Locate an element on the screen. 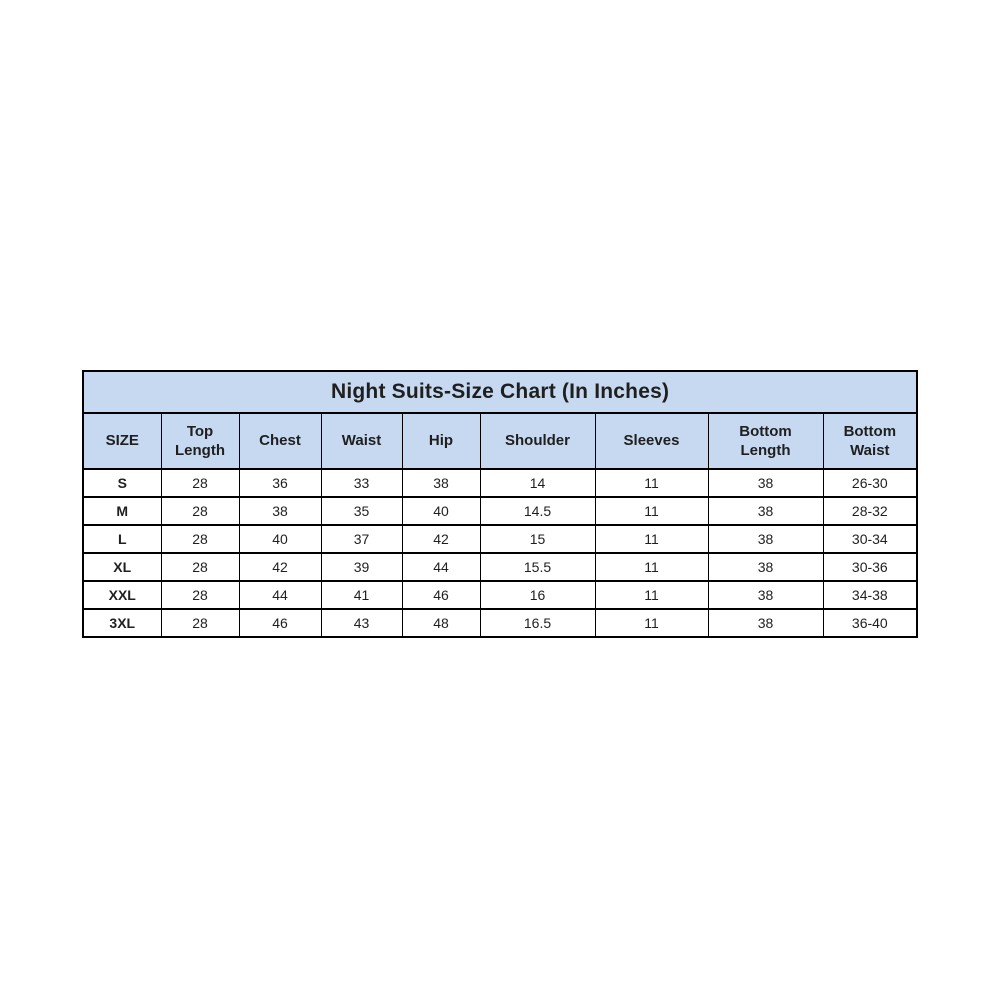 Image resolution: width=1000 pixels, height=1000 pixels. column-header: Top Length is located at coordinates (200, 441).